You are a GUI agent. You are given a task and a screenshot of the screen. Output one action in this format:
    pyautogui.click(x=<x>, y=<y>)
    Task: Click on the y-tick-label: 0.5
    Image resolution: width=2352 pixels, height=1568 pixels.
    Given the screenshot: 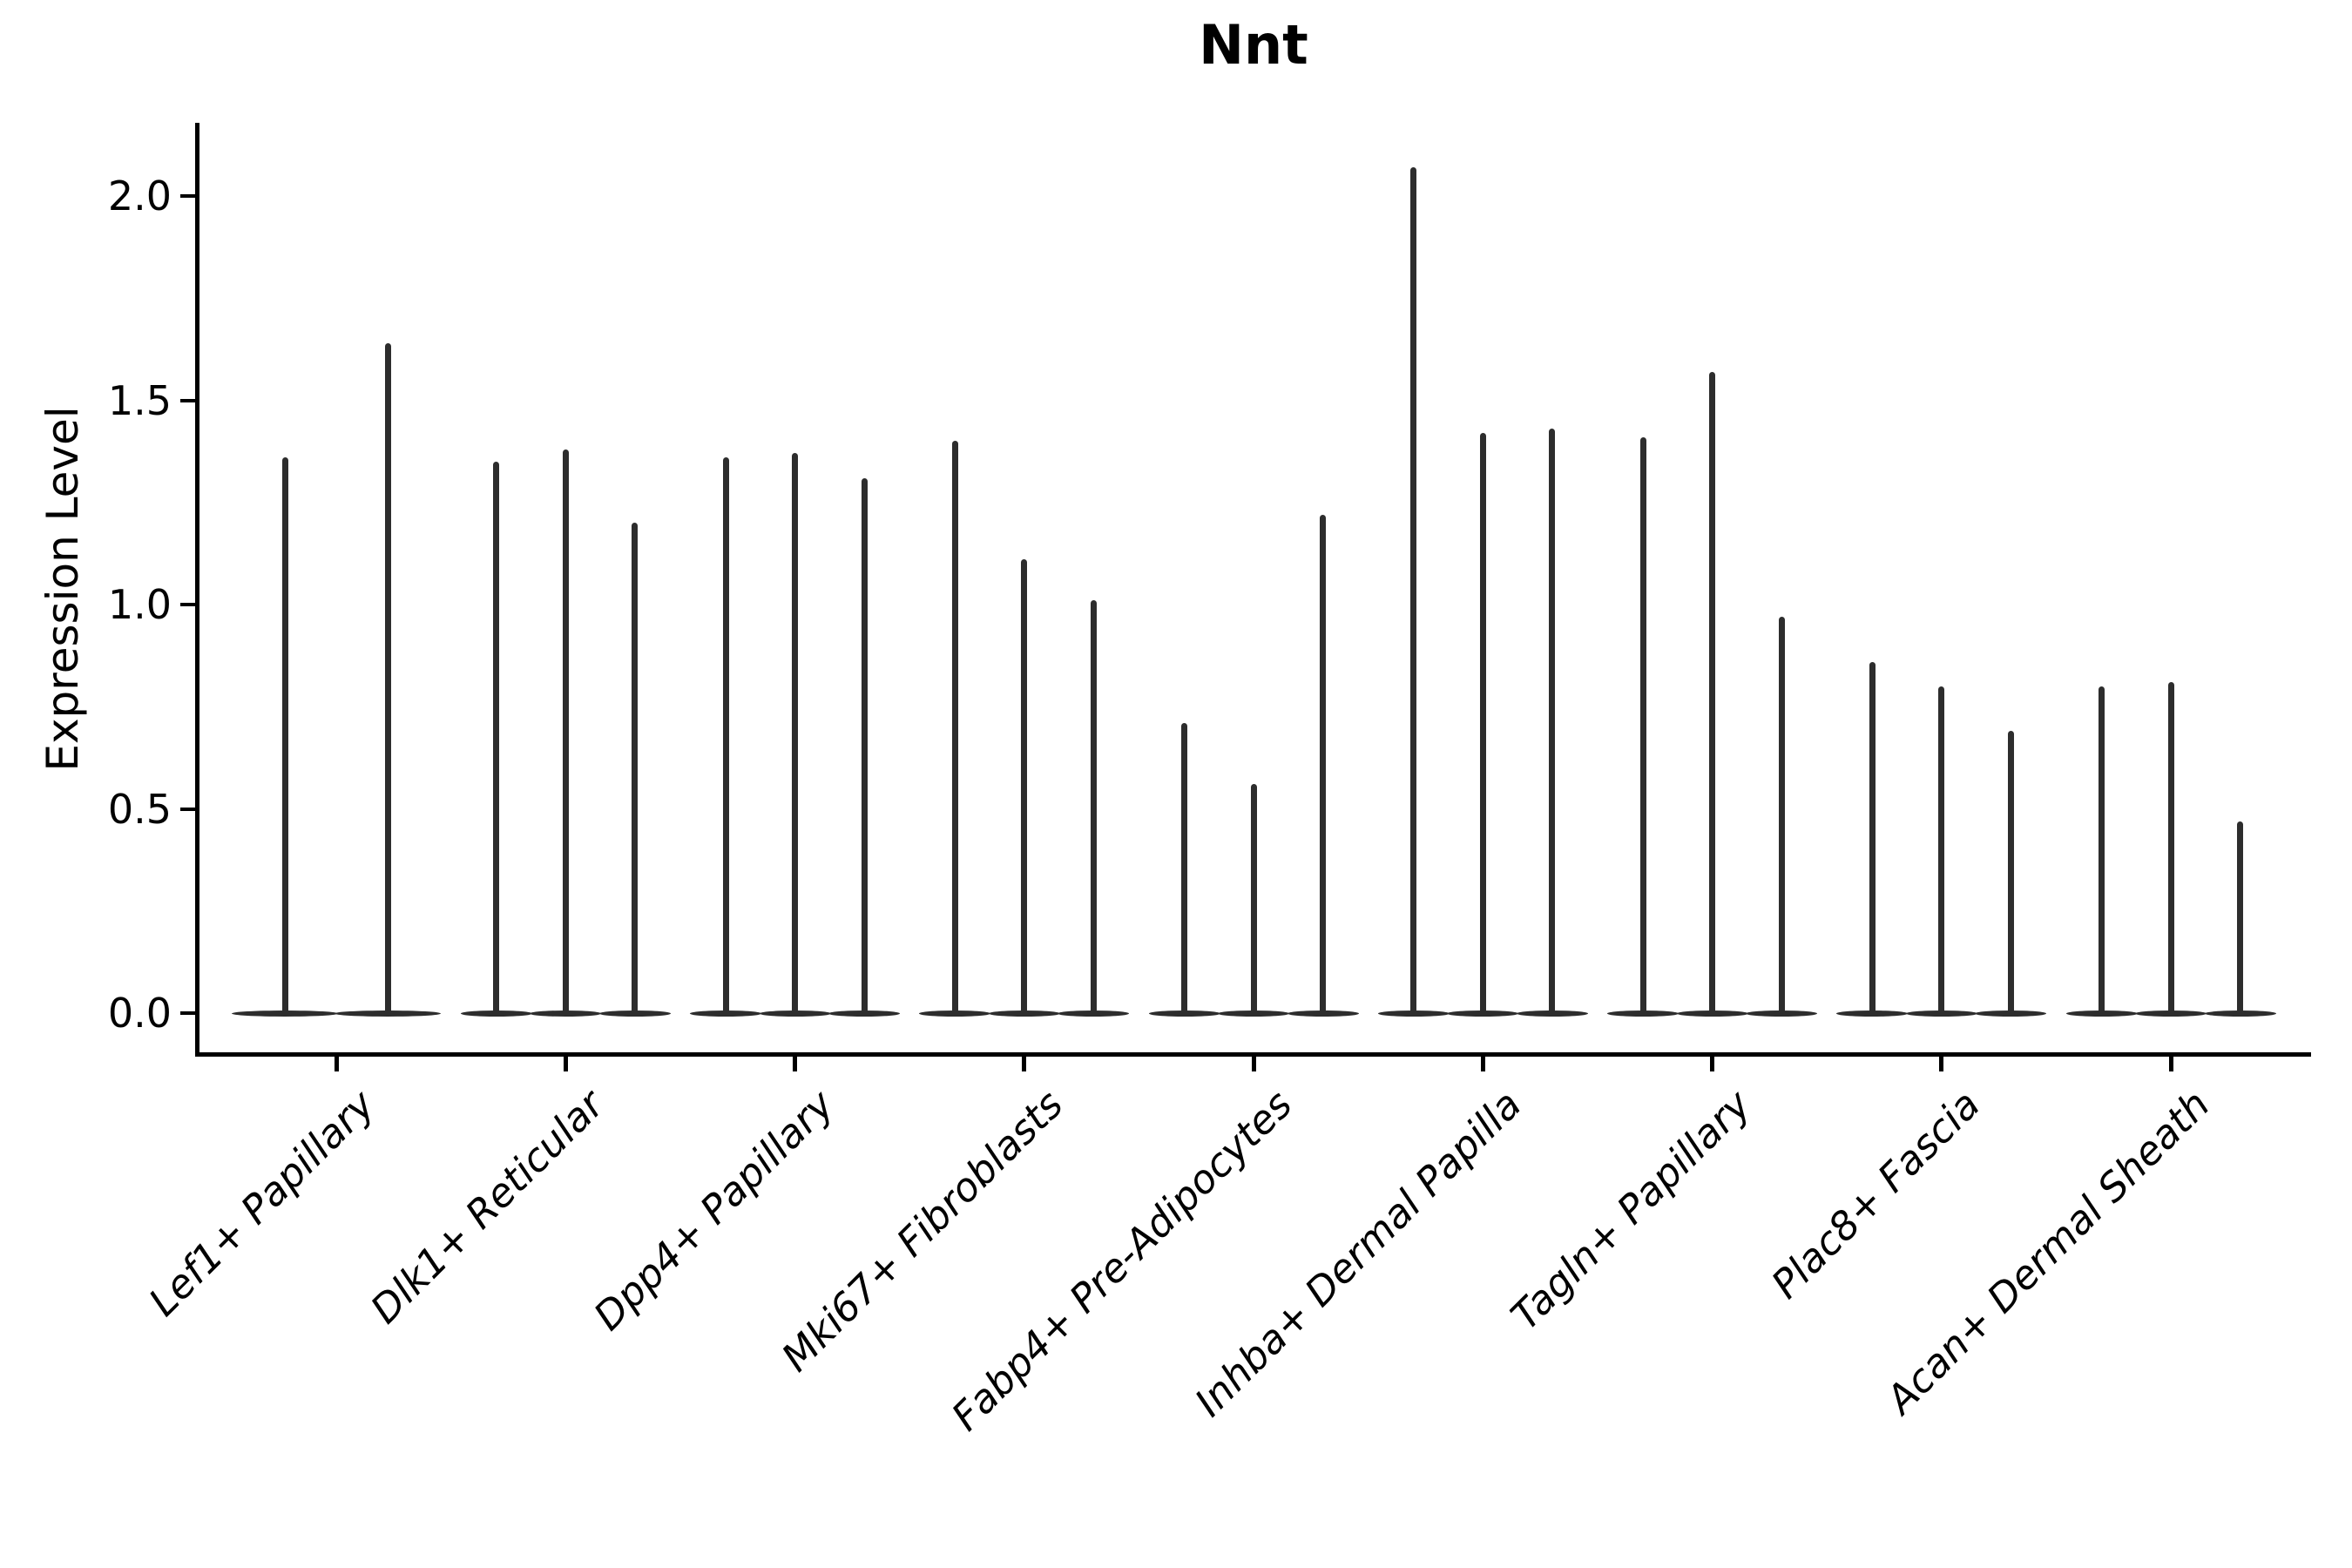 What is the action you would take?
    pyautogui.click(x=139, y=809)
    